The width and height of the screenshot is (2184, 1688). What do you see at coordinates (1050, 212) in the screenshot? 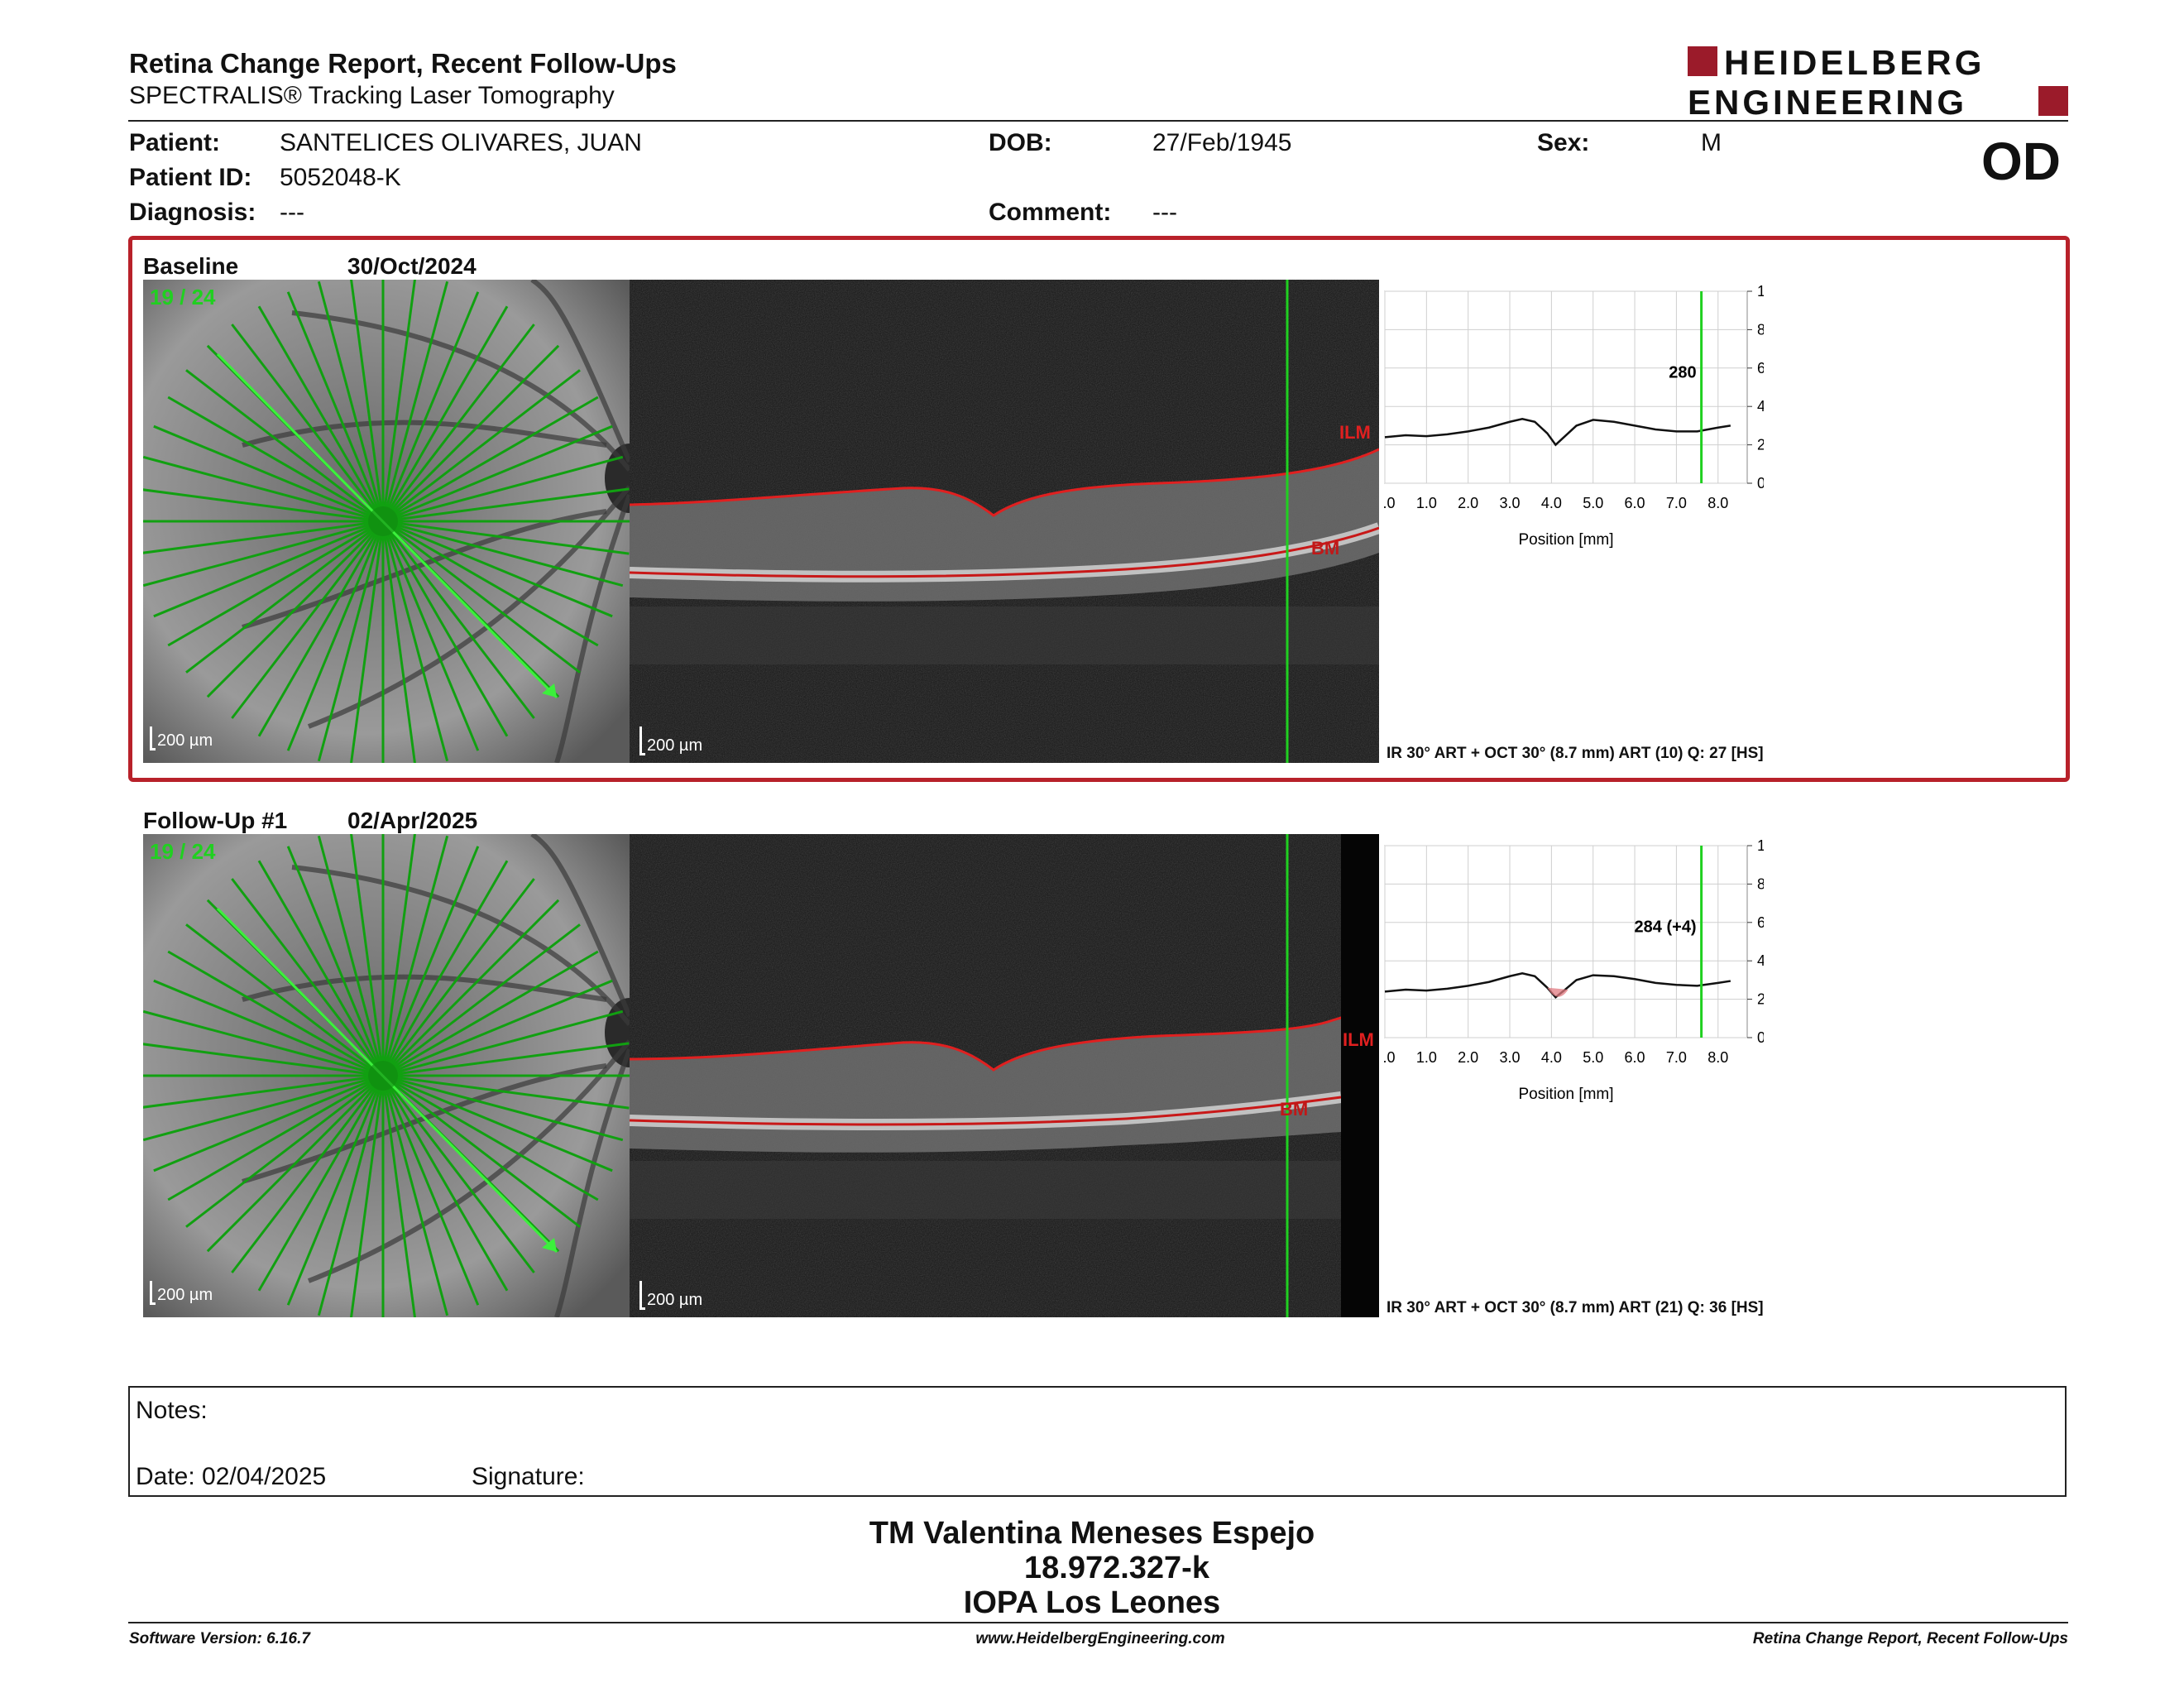
I see `comment-label: Comment:` at bounding box center [1050, 212].